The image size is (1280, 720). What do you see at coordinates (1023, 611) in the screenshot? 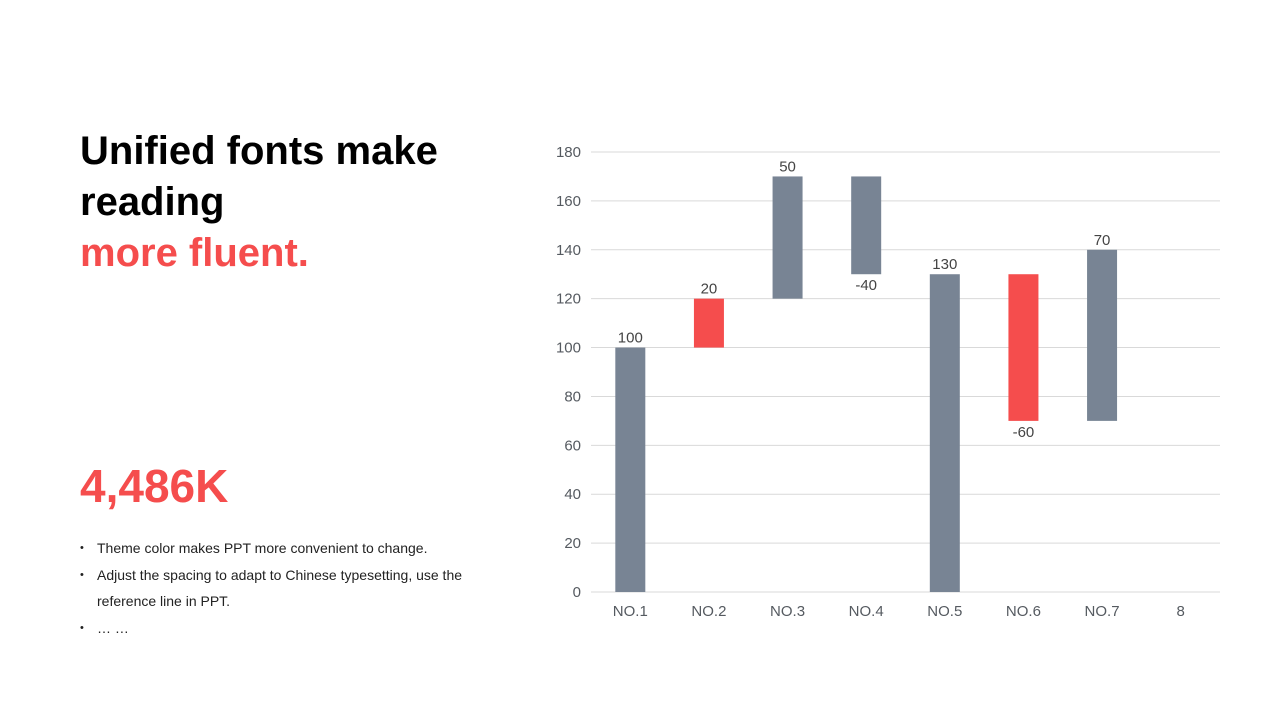
I see `x-tick-label: NO.6` at bounding box center [1023, 611].